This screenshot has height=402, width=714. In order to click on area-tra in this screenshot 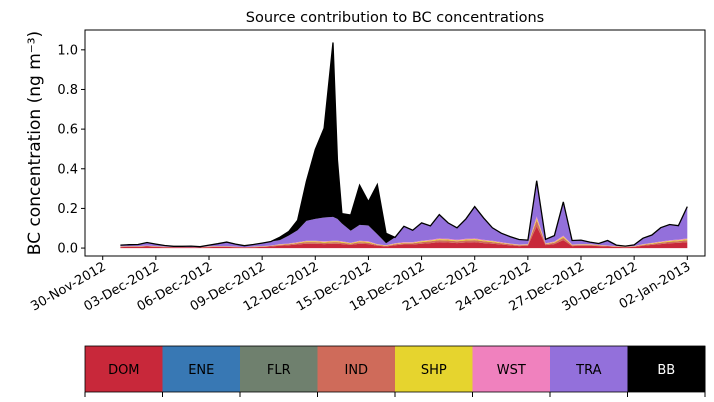, I will do `click(404, 214)`.